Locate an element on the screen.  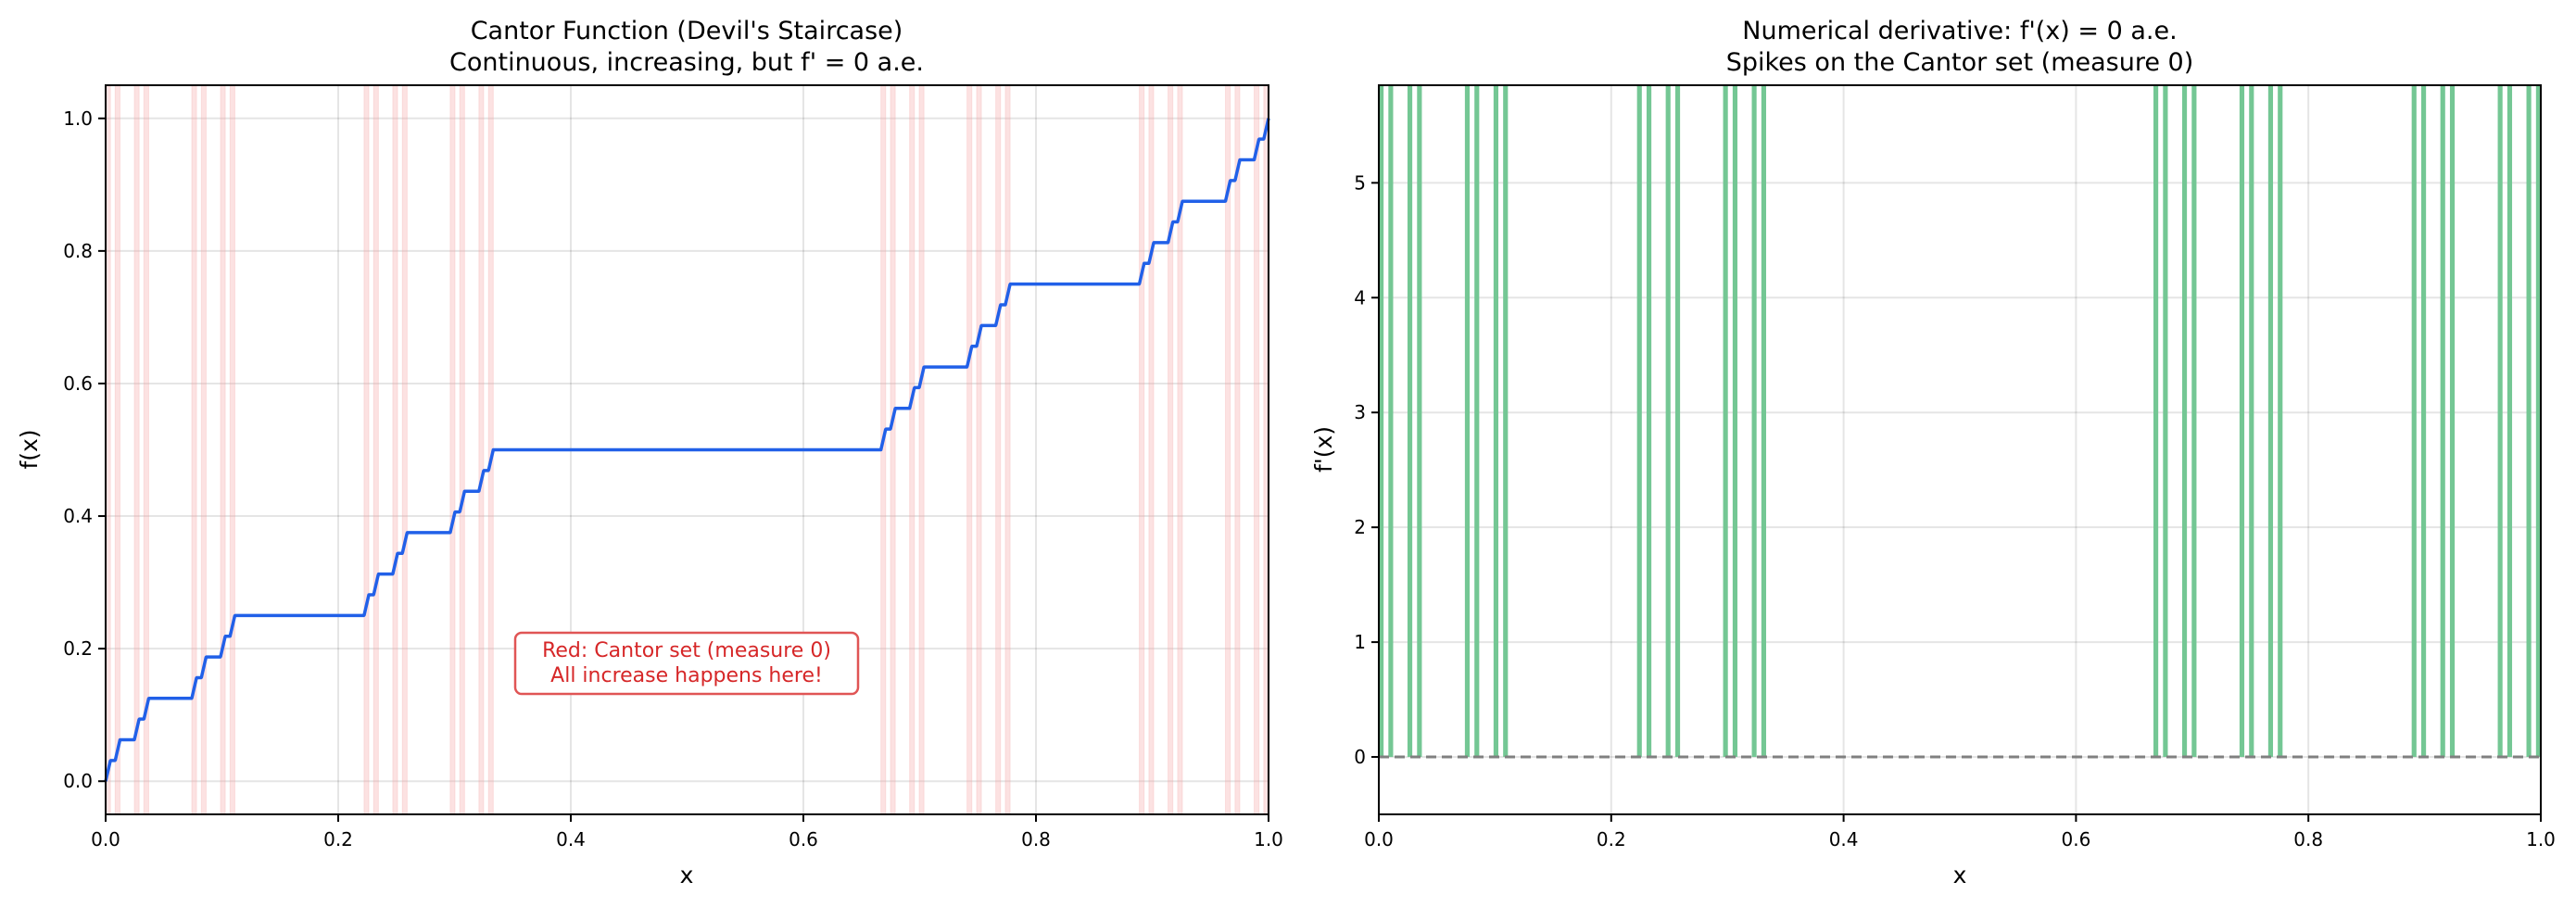
y-tick-label: 3 is located at coordinates (1360, 412).